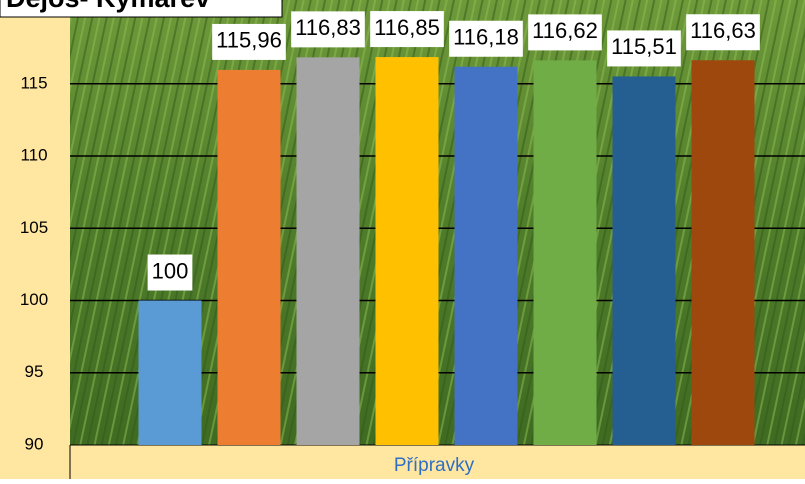  Describe the element at coordinates (33, 155) in the screenshot. I see `y-tick-label: 110` at that location.